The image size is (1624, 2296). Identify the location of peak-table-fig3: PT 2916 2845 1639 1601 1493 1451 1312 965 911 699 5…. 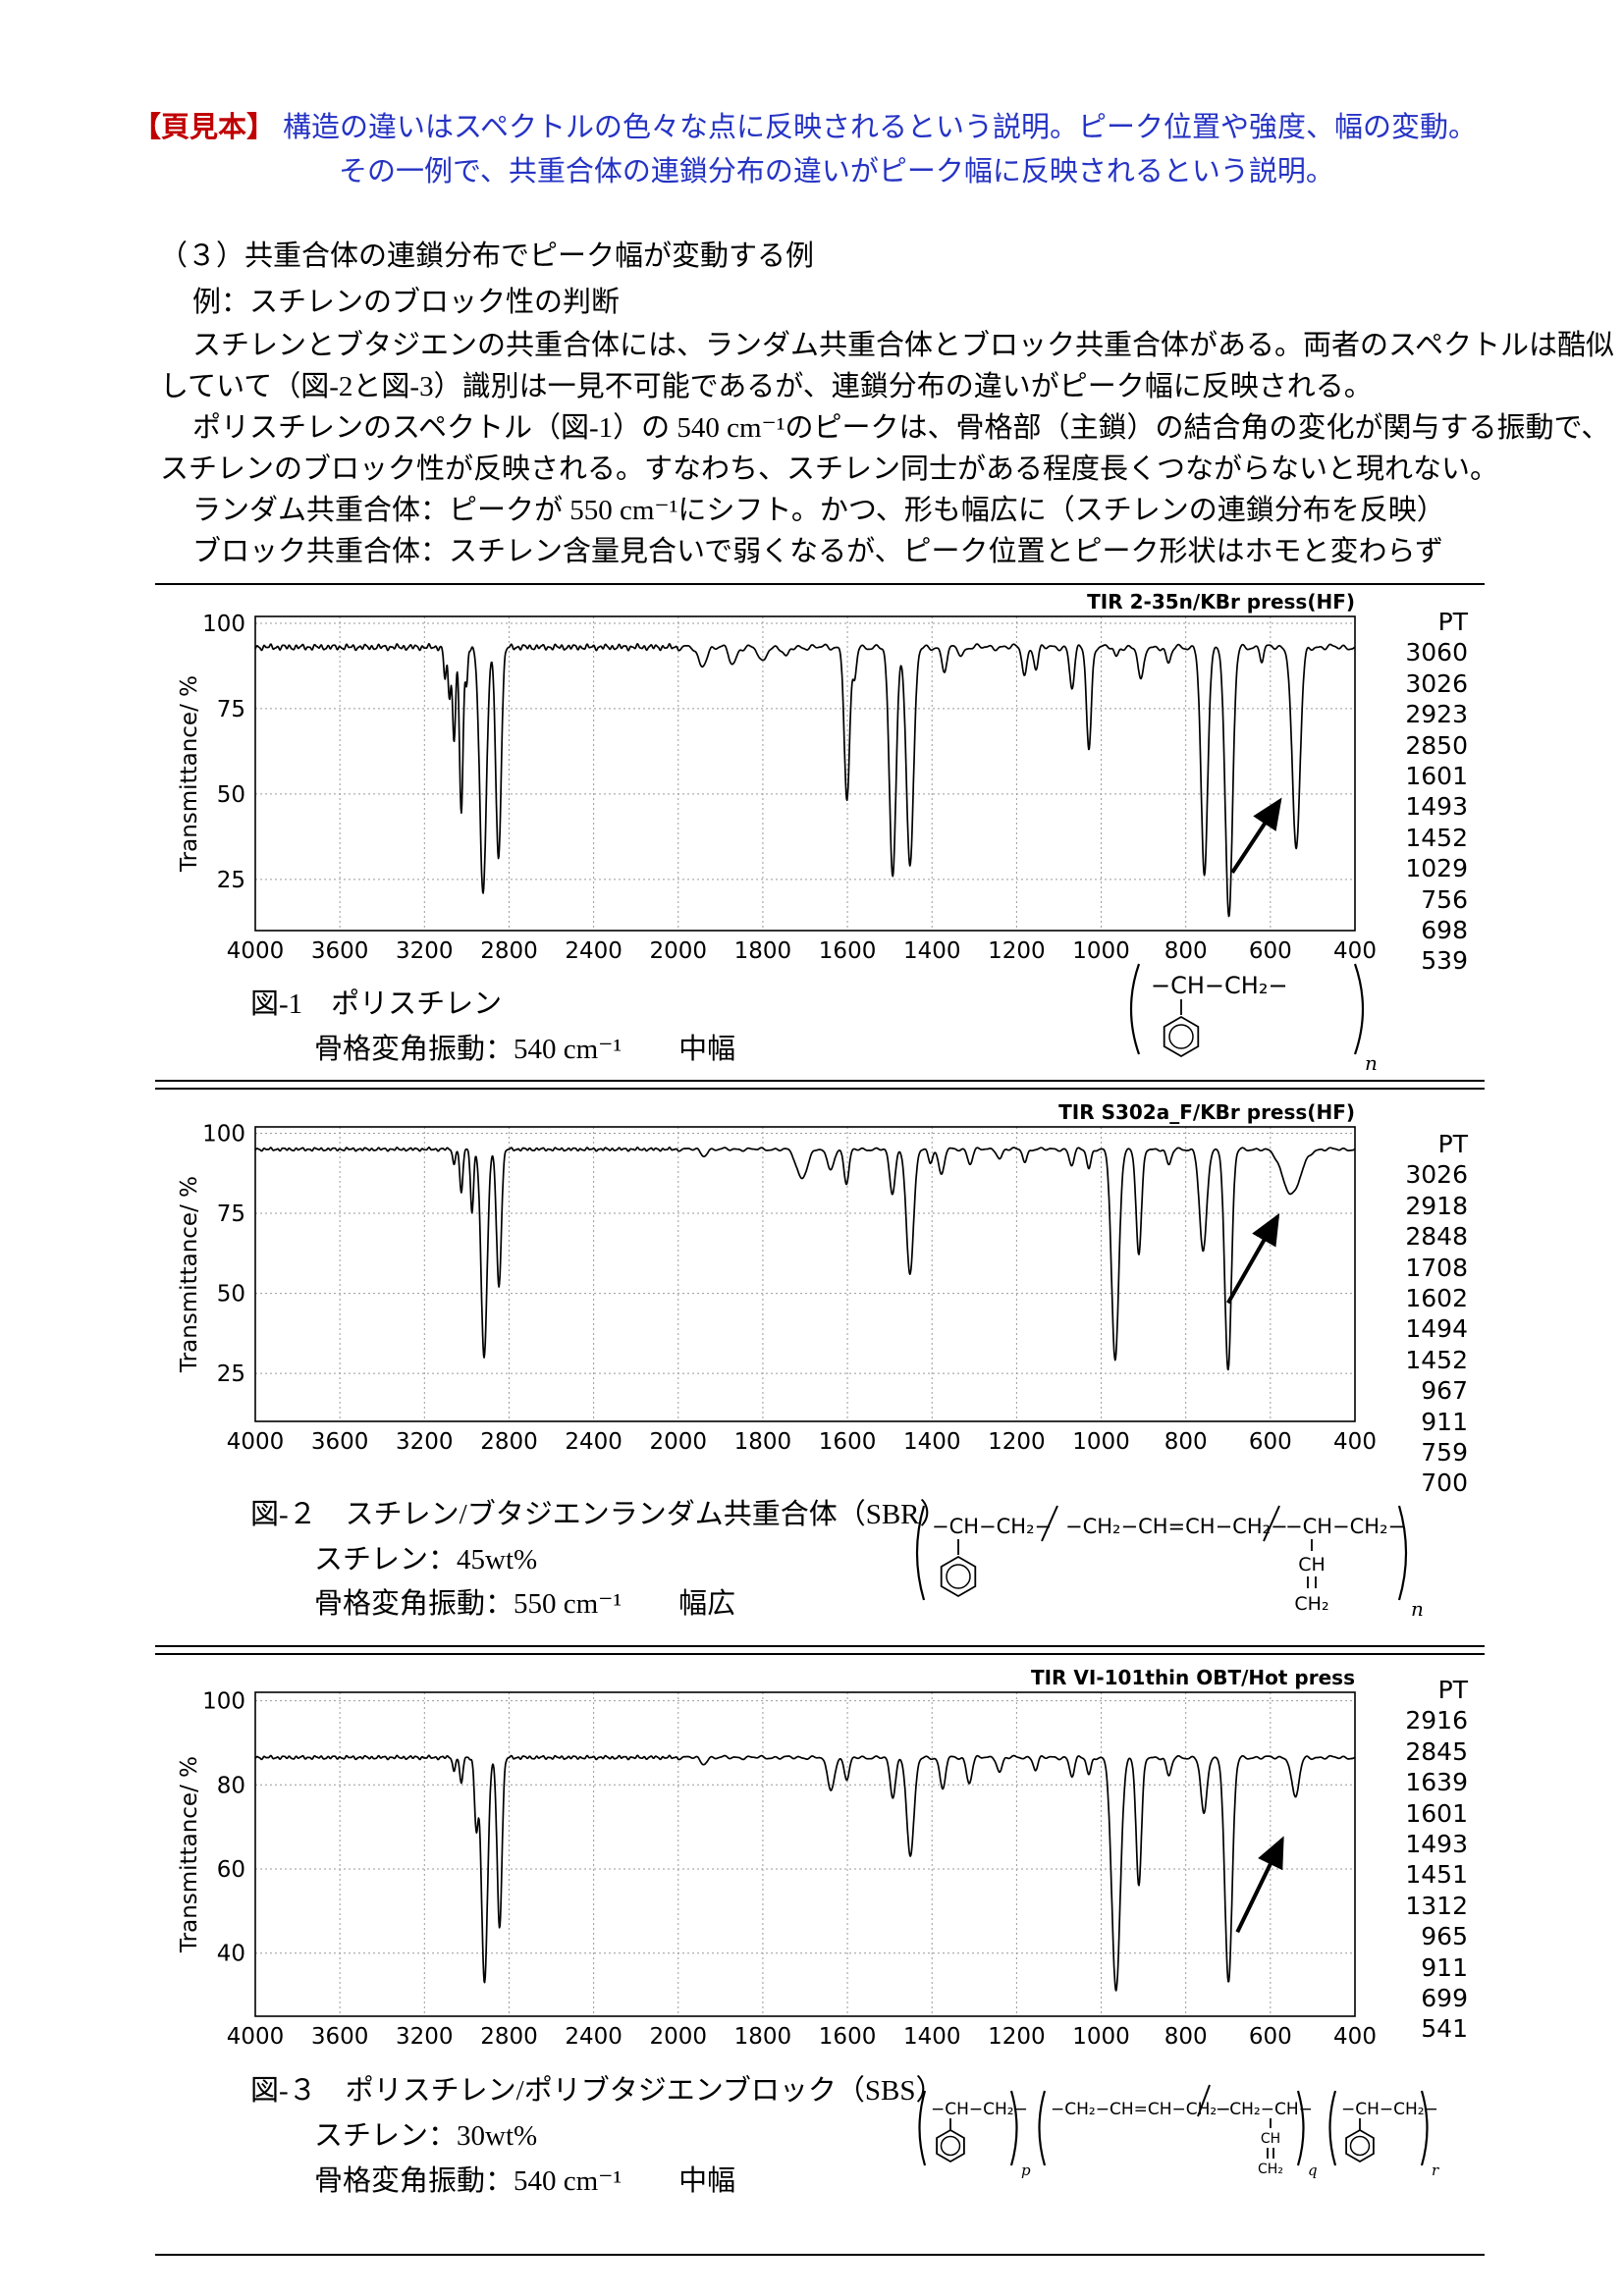
(1419, 1860).